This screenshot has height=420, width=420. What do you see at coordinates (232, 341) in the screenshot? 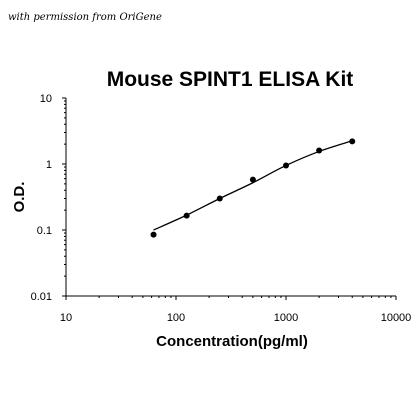
I see `x-axis-label: Concentration(pg/ml)` at bounding box center [232, 341].